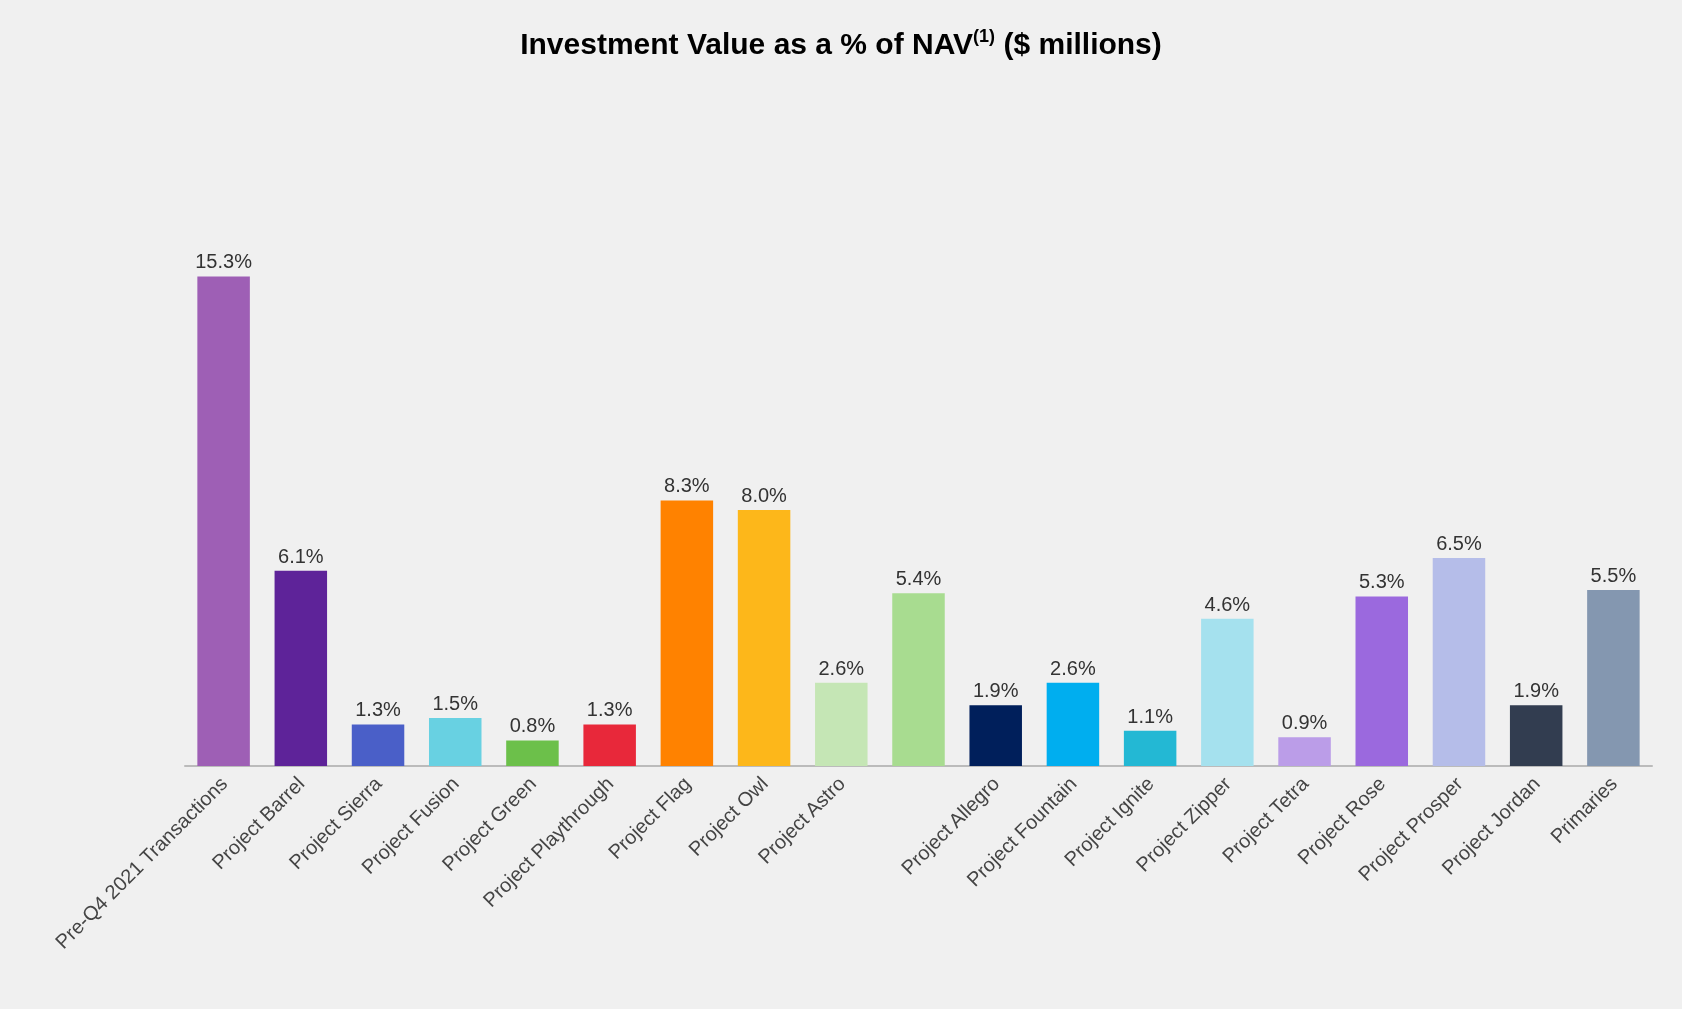 Image resolution: width=1682 pixels, height=1009 pixels. I want to click on data-label: 5.3%, so click(1381, 581).